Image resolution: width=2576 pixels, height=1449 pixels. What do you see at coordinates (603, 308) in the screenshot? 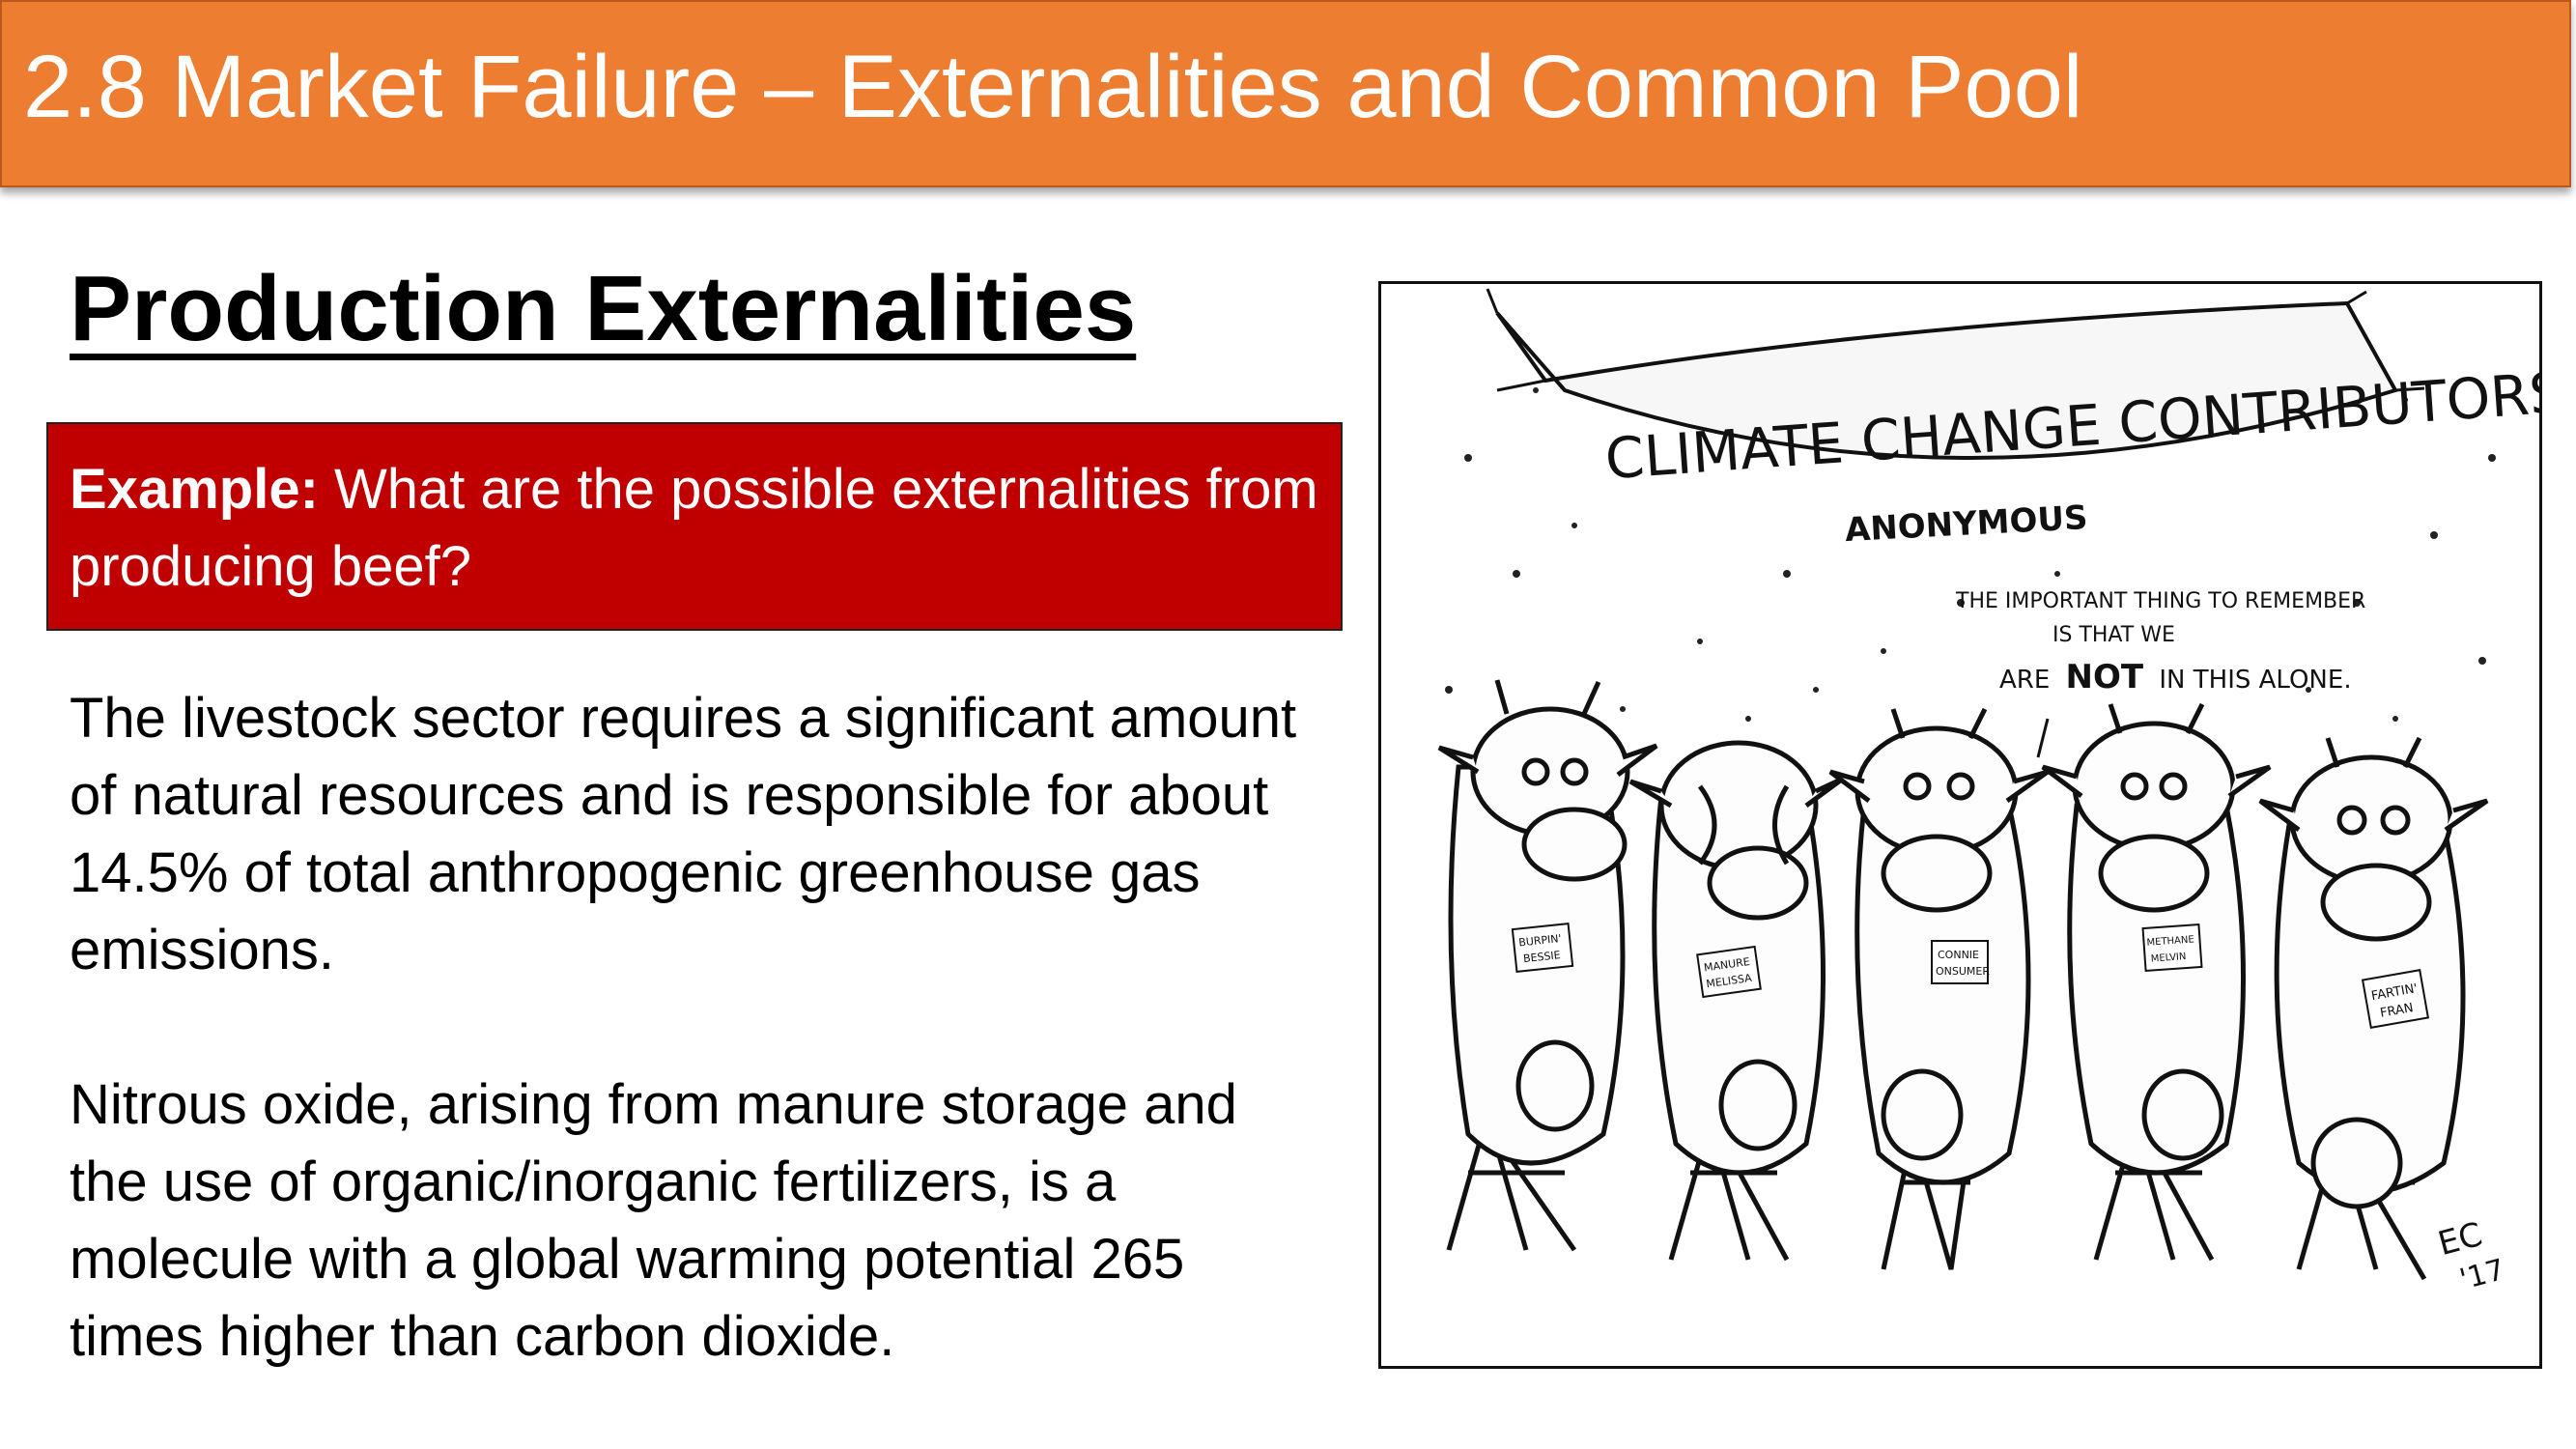
I see `section-heading: Production Externalities` at bounding box center [603, 308].